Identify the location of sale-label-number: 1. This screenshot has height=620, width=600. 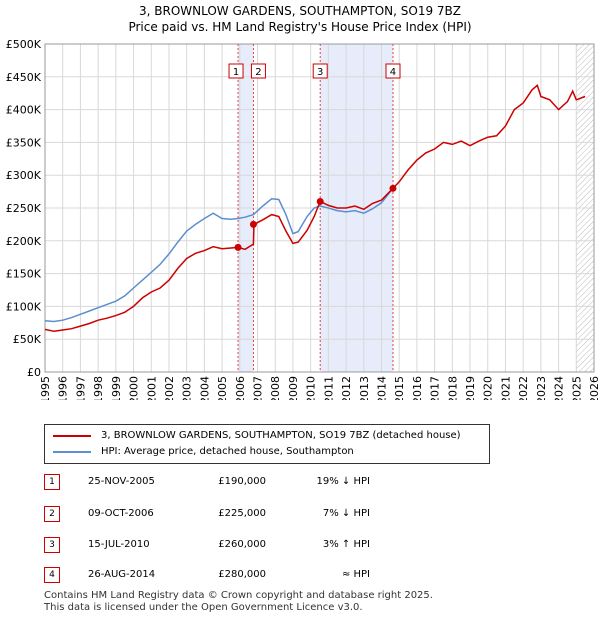
(236, 72).